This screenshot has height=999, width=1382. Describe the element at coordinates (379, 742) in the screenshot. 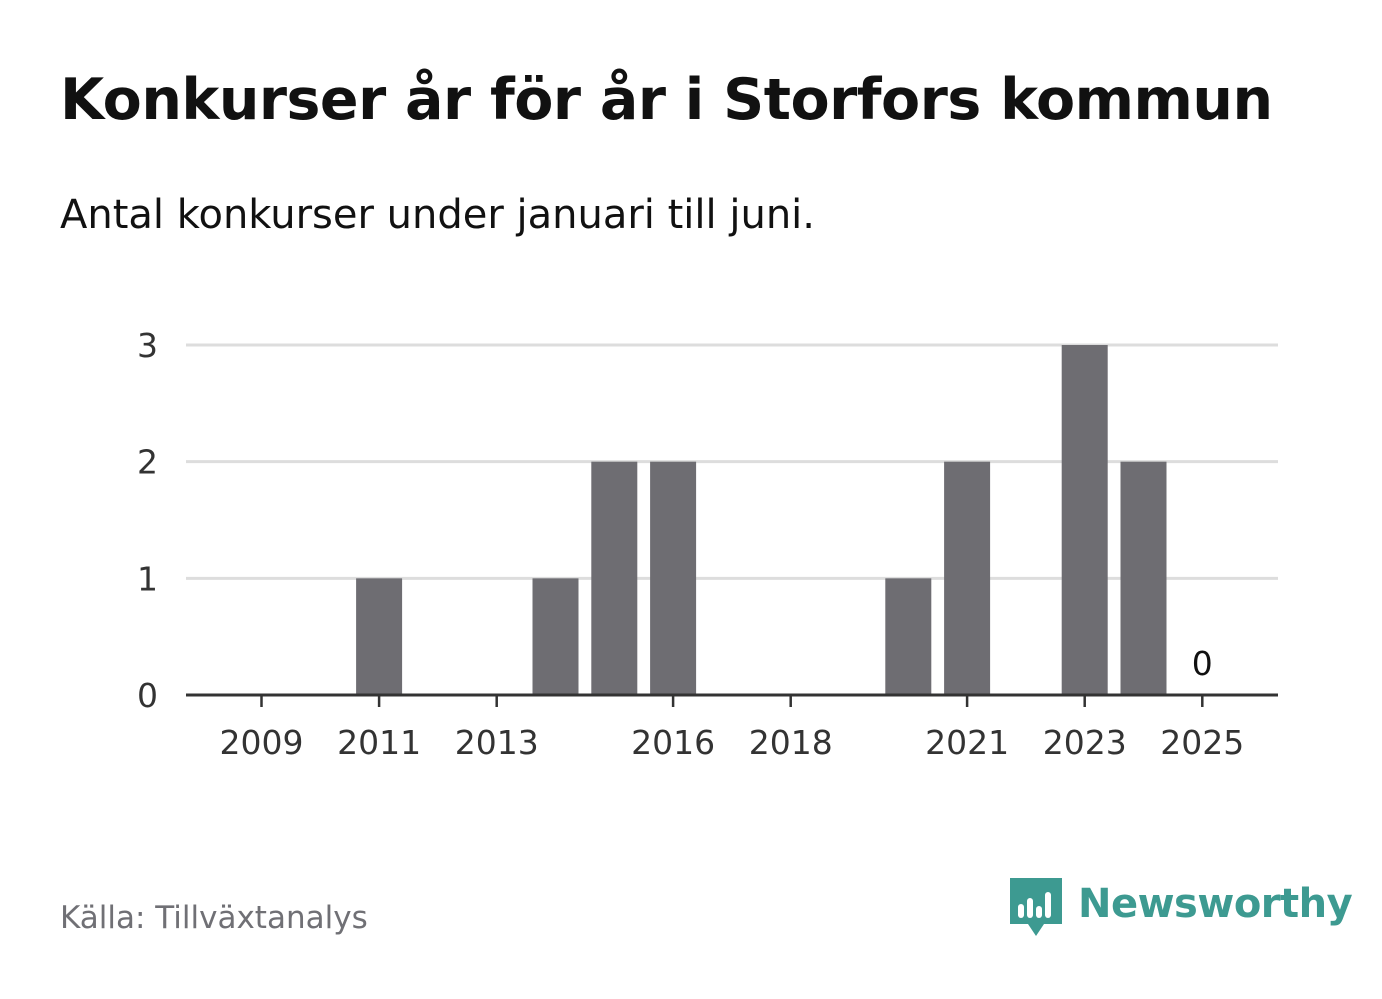

I see `x-tick-label: 2011` at that location.